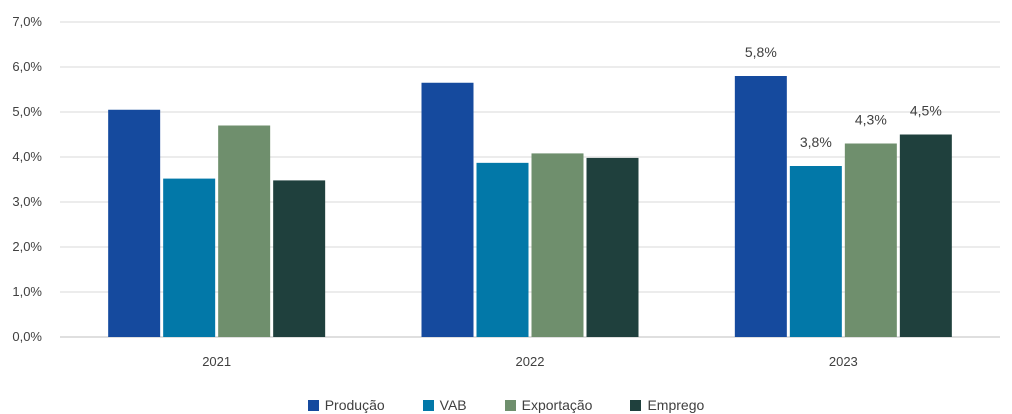  What do you see at coordinates (27, 336) in the screenshot?
I see `y-tick-label: 0,0%` at bounding box center [27, 336].